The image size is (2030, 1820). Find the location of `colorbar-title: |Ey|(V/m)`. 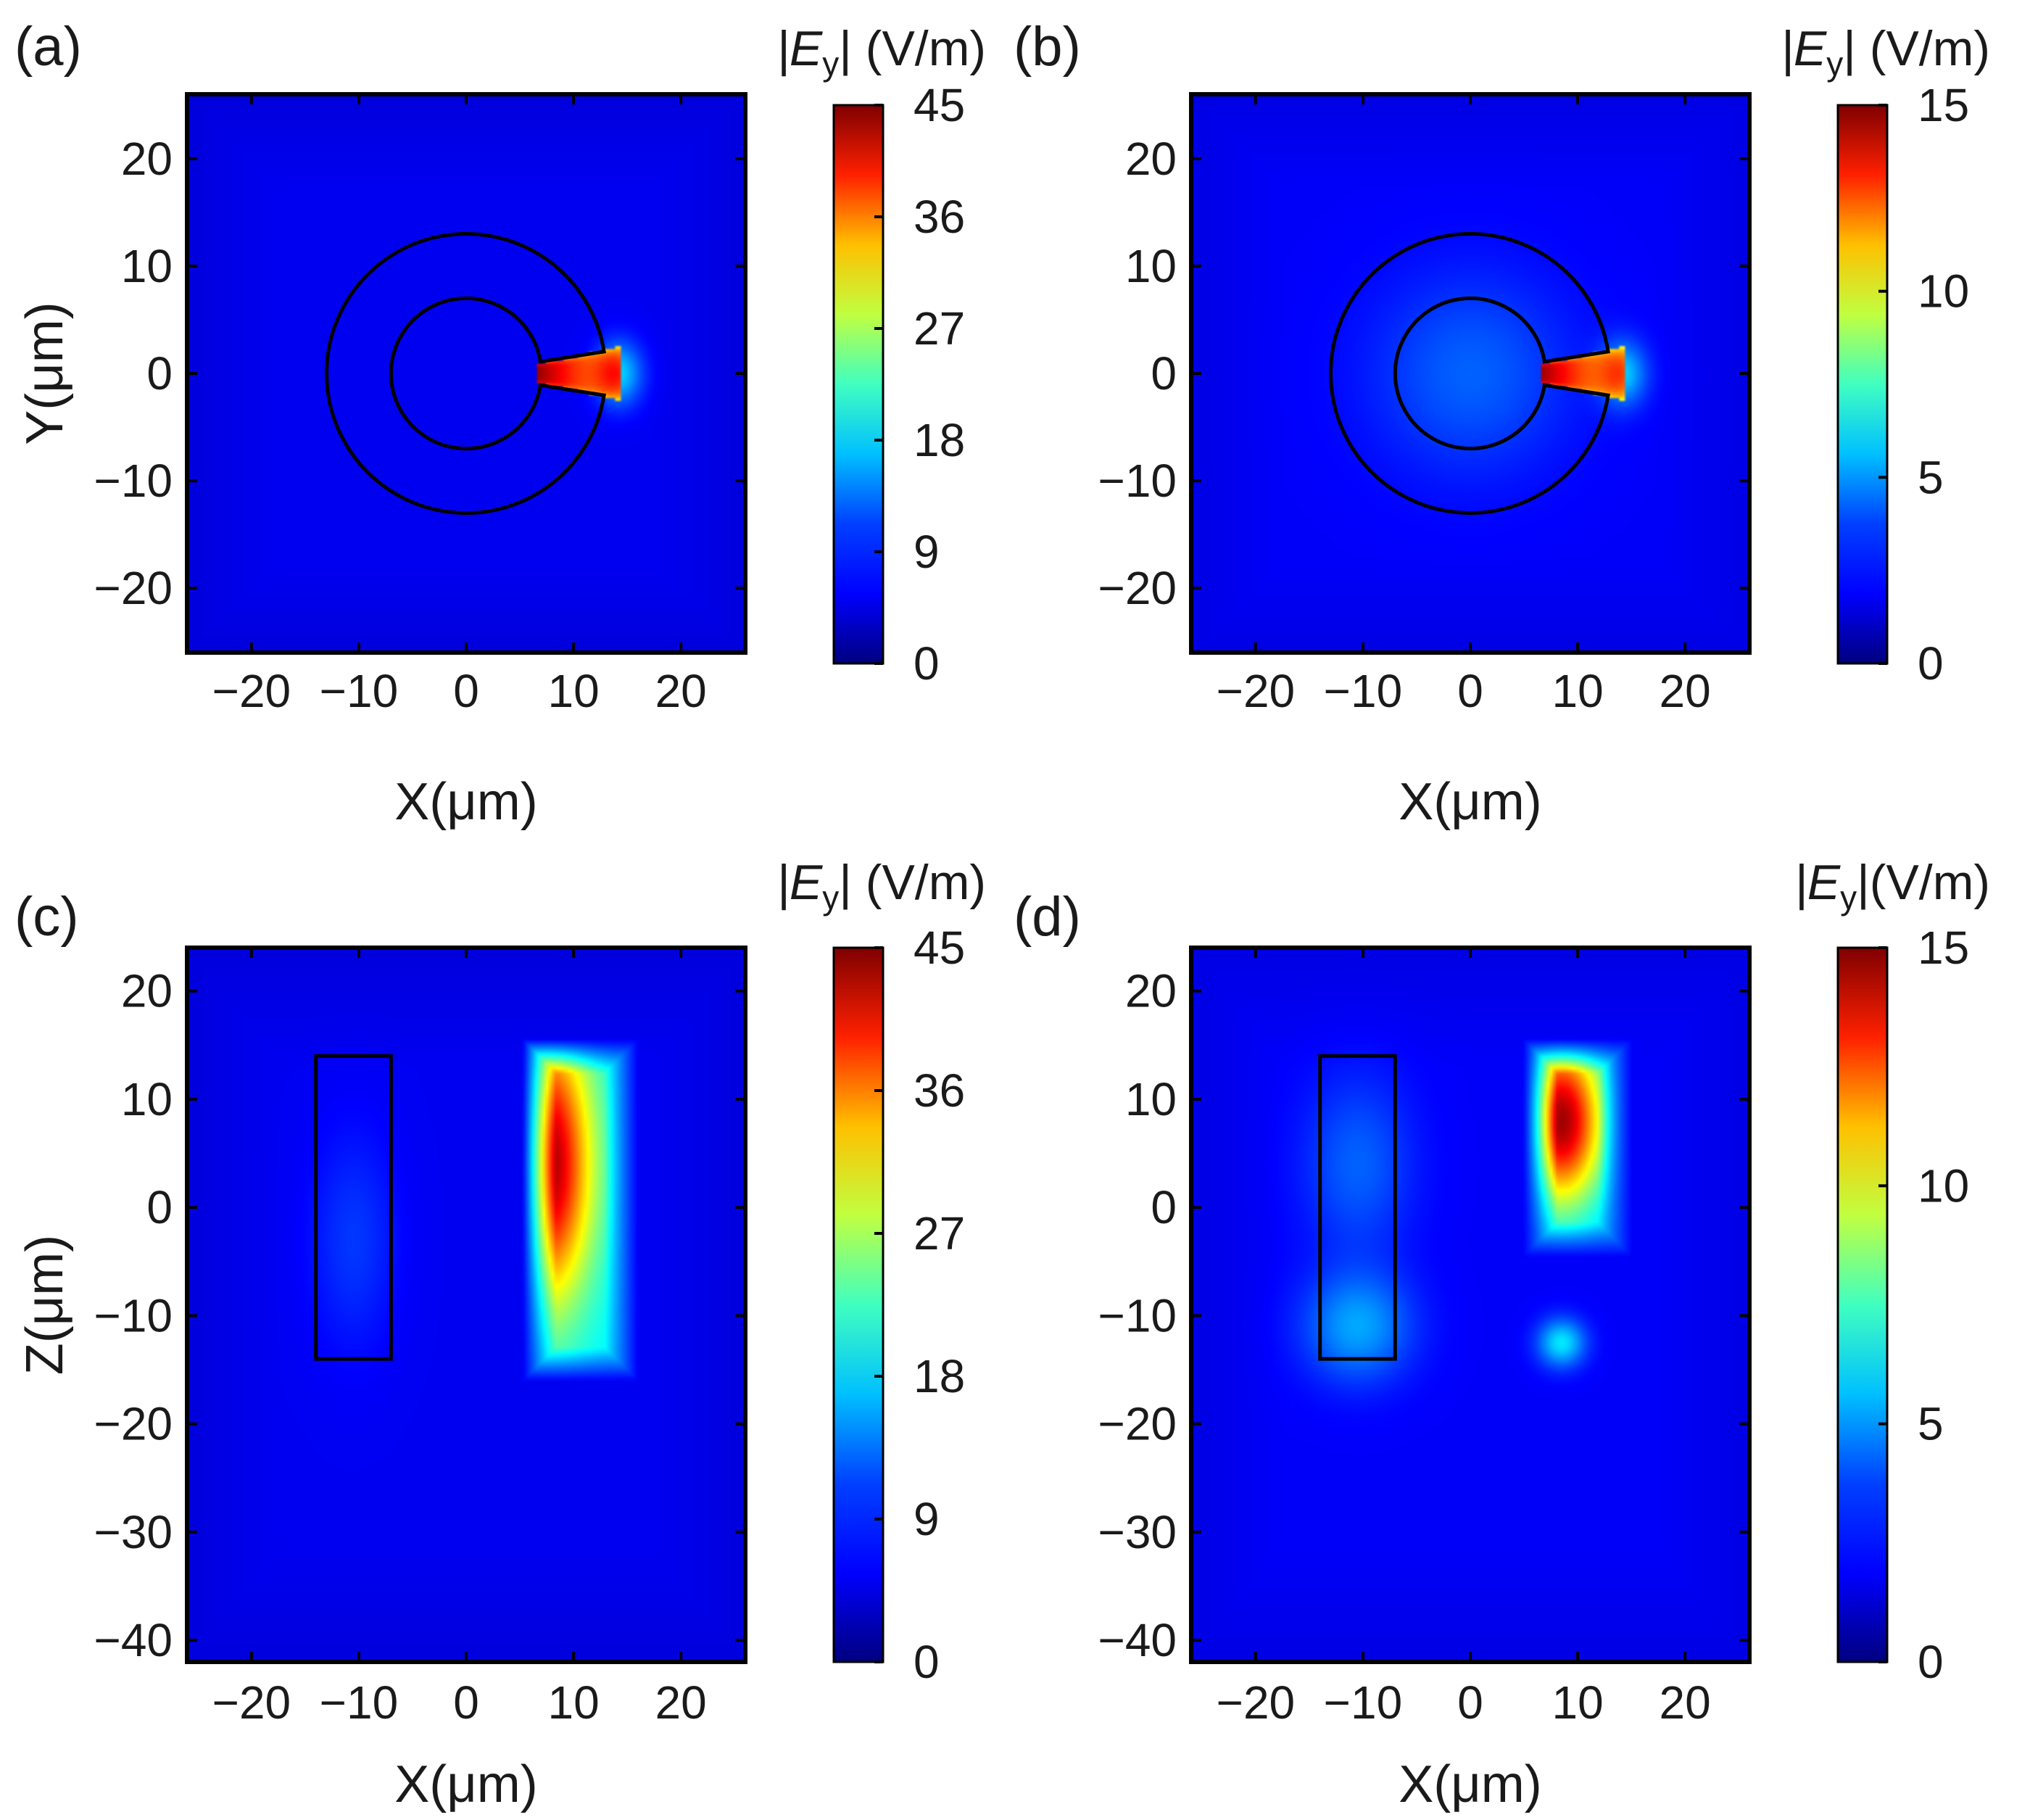

colorbar-title: |Ey|(V/m) is located at coordinates (1892, 886).